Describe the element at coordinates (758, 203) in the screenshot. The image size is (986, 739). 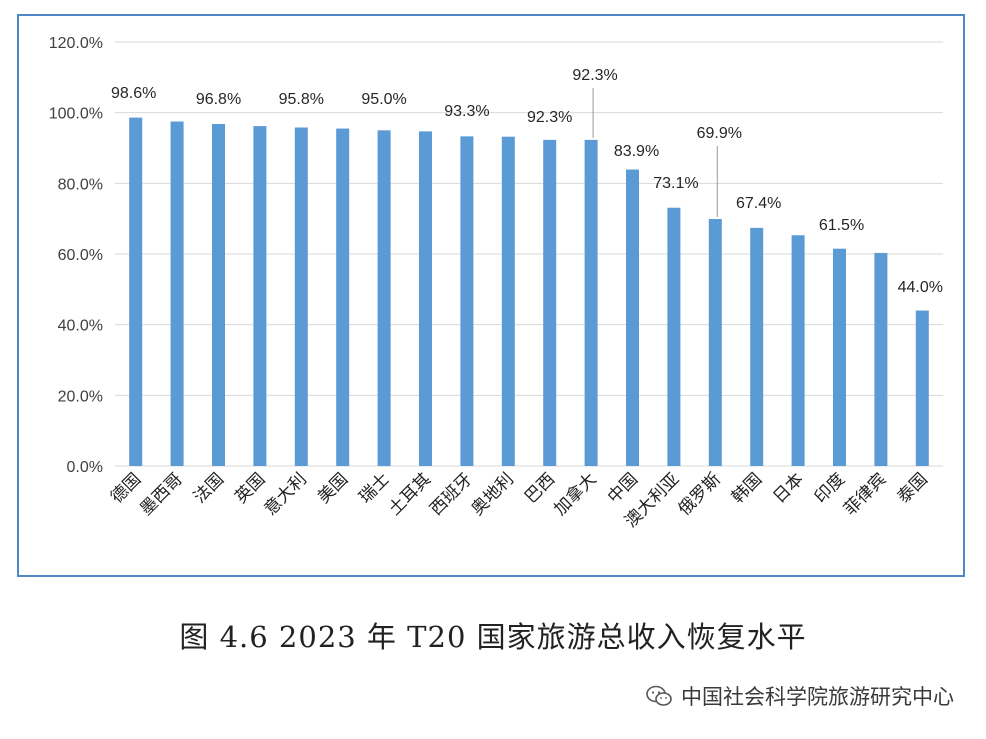
I see `data-label: 67.4%` at that location.